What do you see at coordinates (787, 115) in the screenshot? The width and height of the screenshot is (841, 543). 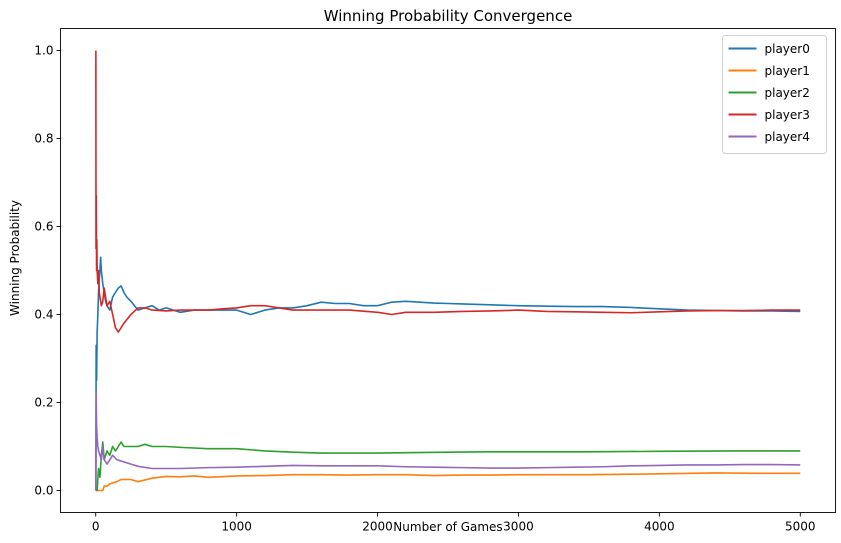 I see `legend-label-player3: player3` at bounding box center [787, 115].